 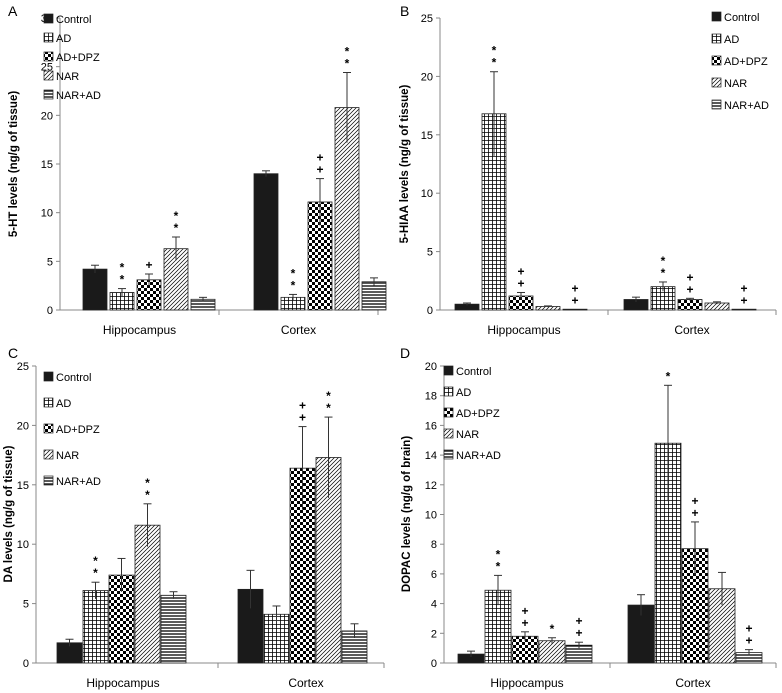 I want to click on y-tick-label: 2, so click(x=434, y=634).